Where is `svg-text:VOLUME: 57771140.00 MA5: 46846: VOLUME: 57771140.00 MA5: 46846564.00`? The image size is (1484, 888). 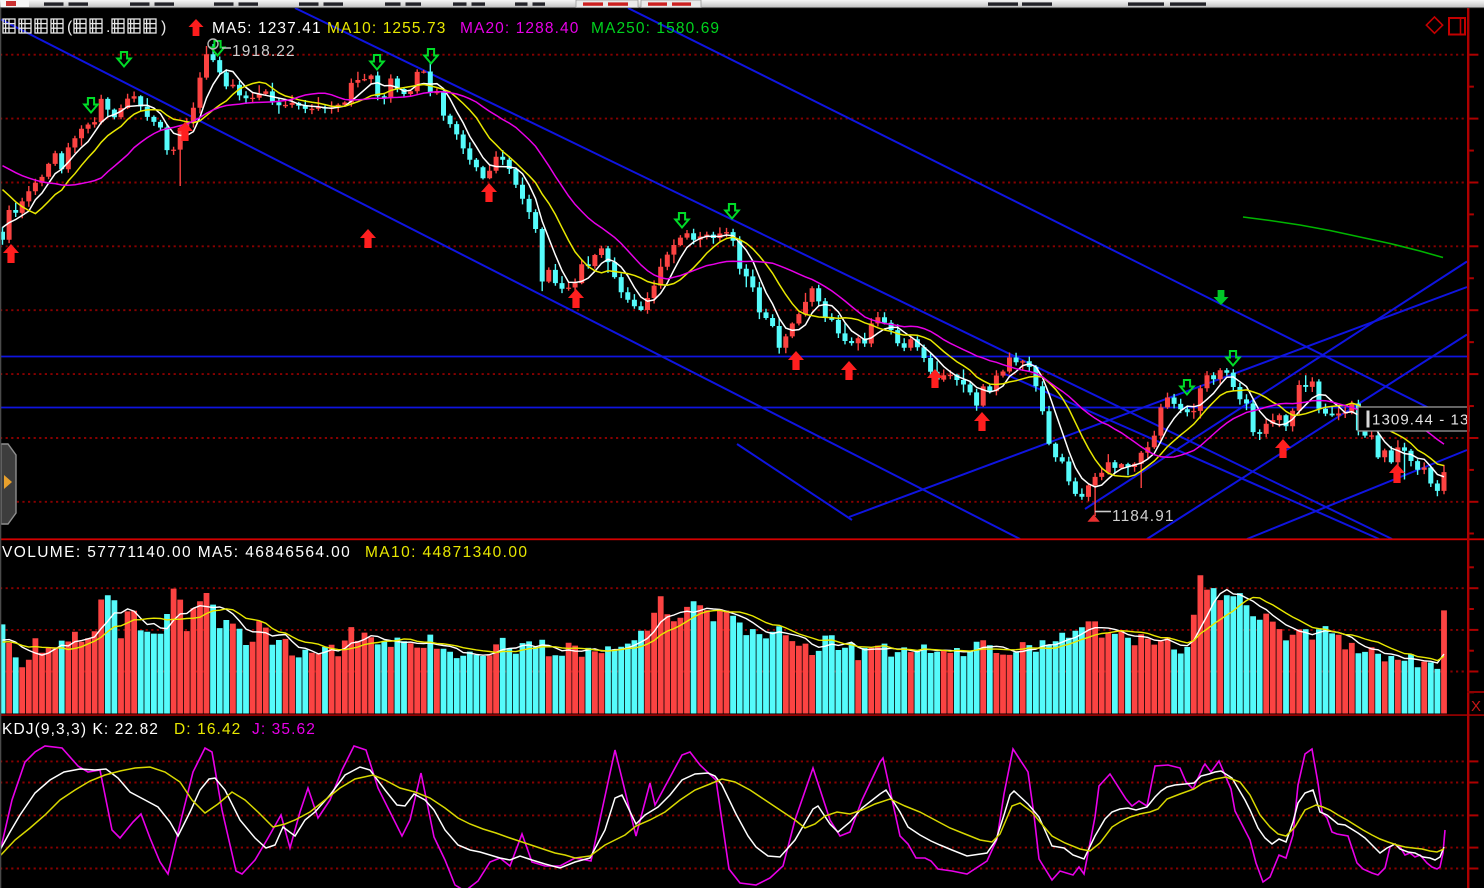 svg-text:VOLUME: 57771140.00 MA5: 46846: VOLUME: 57771140.00 MA5: 46846564.00 is located at coordinates (176, 552).